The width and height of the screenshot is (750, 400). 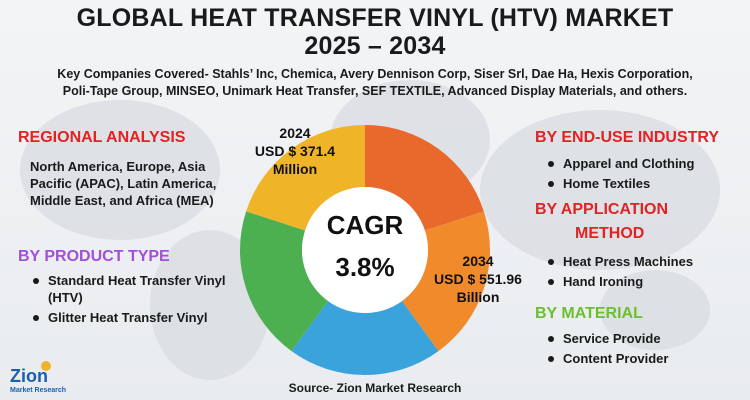 I want to click on product-type-heading: BY PRODUCT TYPE, so click(x=94, y=256).